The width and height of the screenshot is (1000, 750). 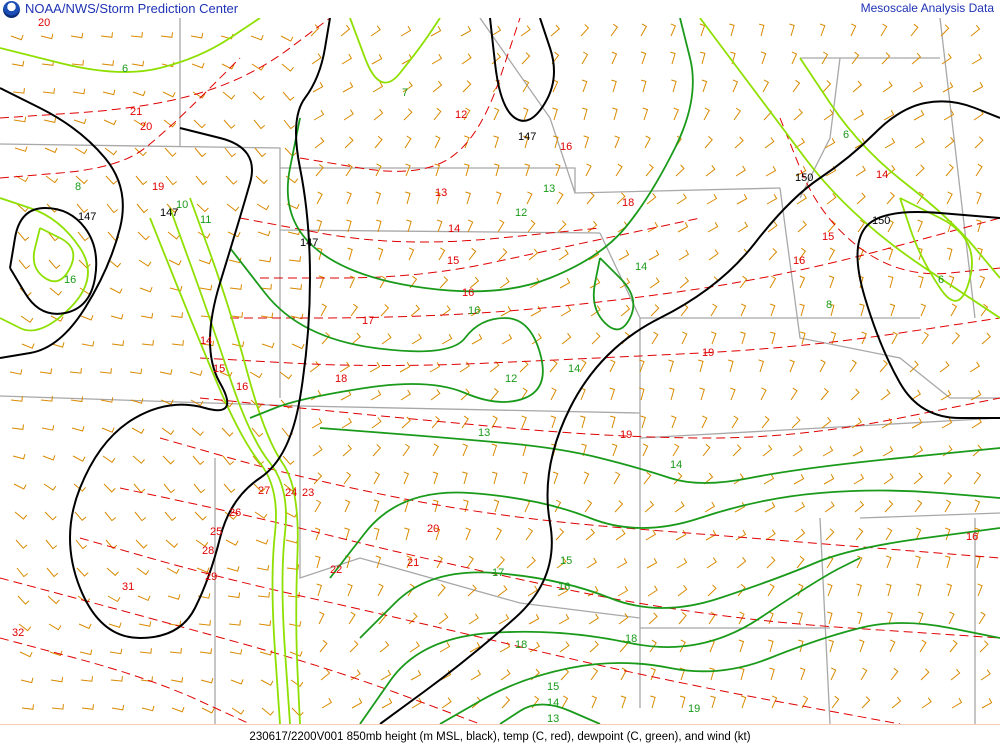 I want to click on dewpoint-label: 7, so click(x=405, y=93).